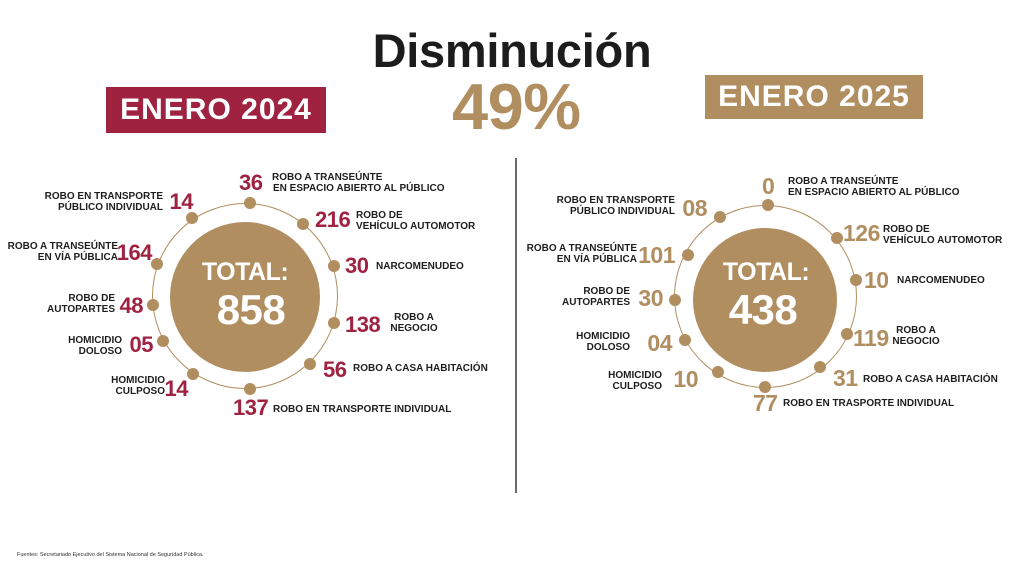 The image size is (1024, 576). What do you see at coordinates (516, 106) in the screenshot?
I see `decrease-percent: 49%` at bounding box center [516, 106].